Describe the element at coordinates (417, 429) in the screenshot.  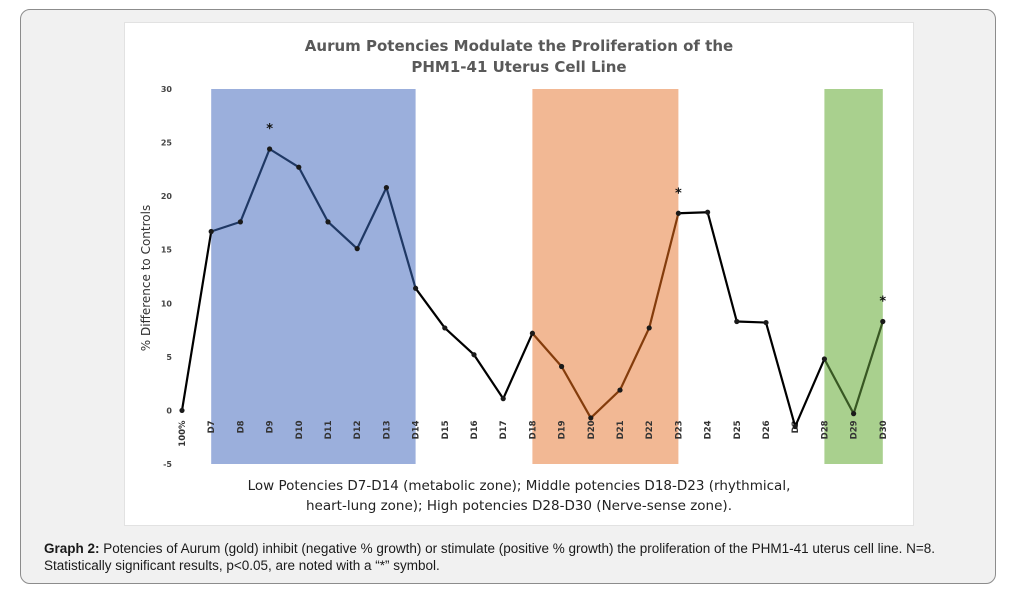
I see `x-tick-label: D14` at that location.